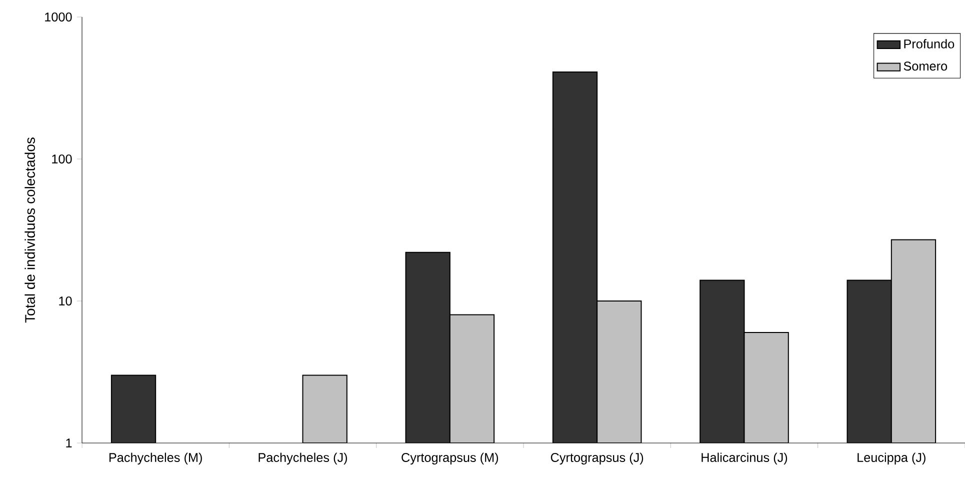 The width and height of the screenshot is (965, 485). I want to click on x-tick-label: Pachycheles (M), so click(155, 458).